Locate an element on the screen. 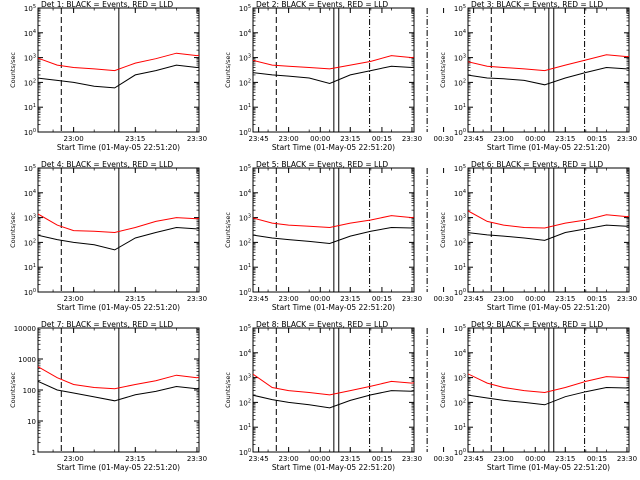  y-tick-label: 1 is located at coordinates (34, 453).